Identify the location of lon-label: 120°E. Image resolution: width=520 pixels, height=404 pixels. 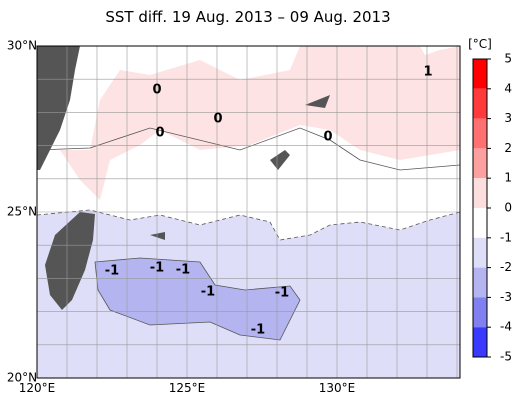
(37, 388).